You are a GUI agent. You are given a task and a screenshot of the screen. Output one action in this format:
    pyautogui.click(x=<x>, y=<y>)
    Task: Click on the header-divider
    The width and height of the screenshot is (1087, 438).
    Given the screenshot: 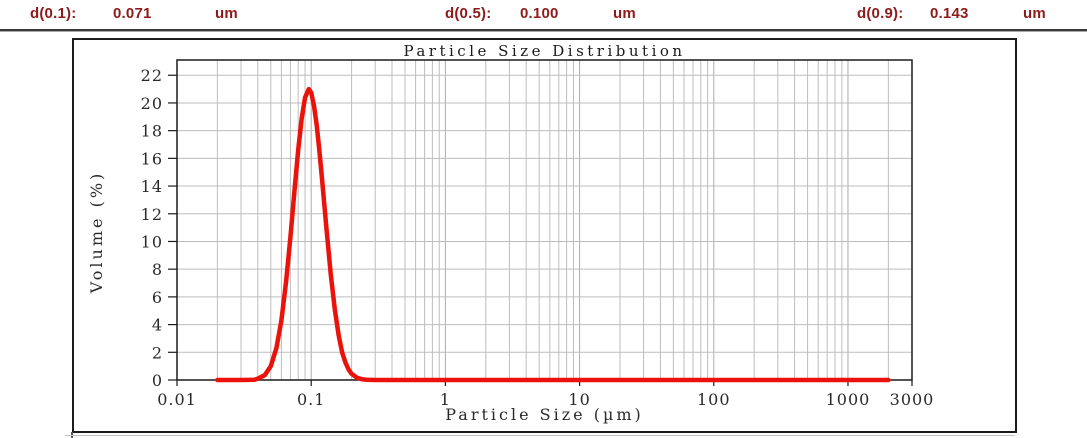 What is the action you would take?
    pyautogui.click(x=543, y=30)
    